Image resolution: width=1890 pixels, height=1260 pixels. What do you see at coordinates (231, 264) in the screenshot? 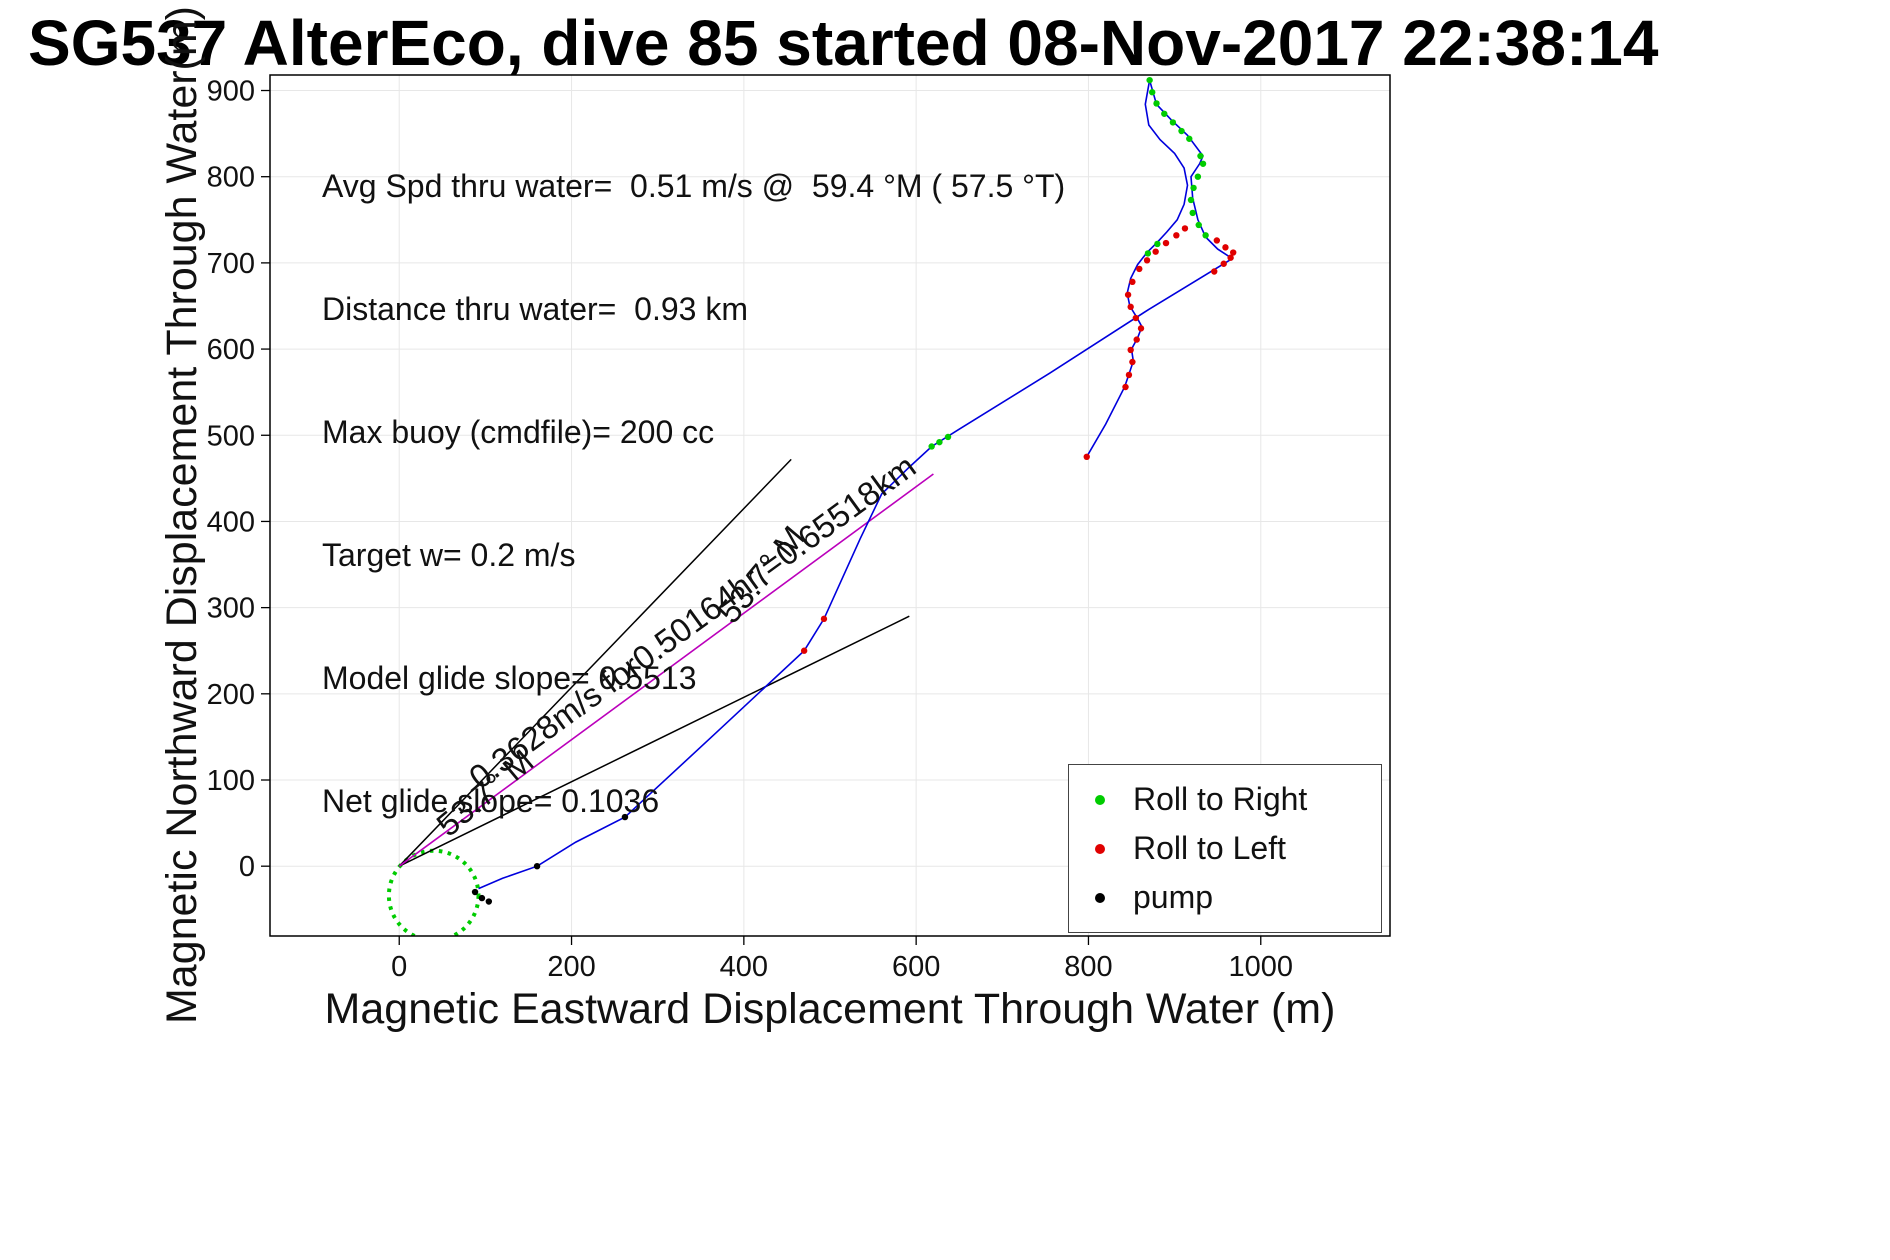
I see `y-tick-label: 700` at bounding box center [231, 264].